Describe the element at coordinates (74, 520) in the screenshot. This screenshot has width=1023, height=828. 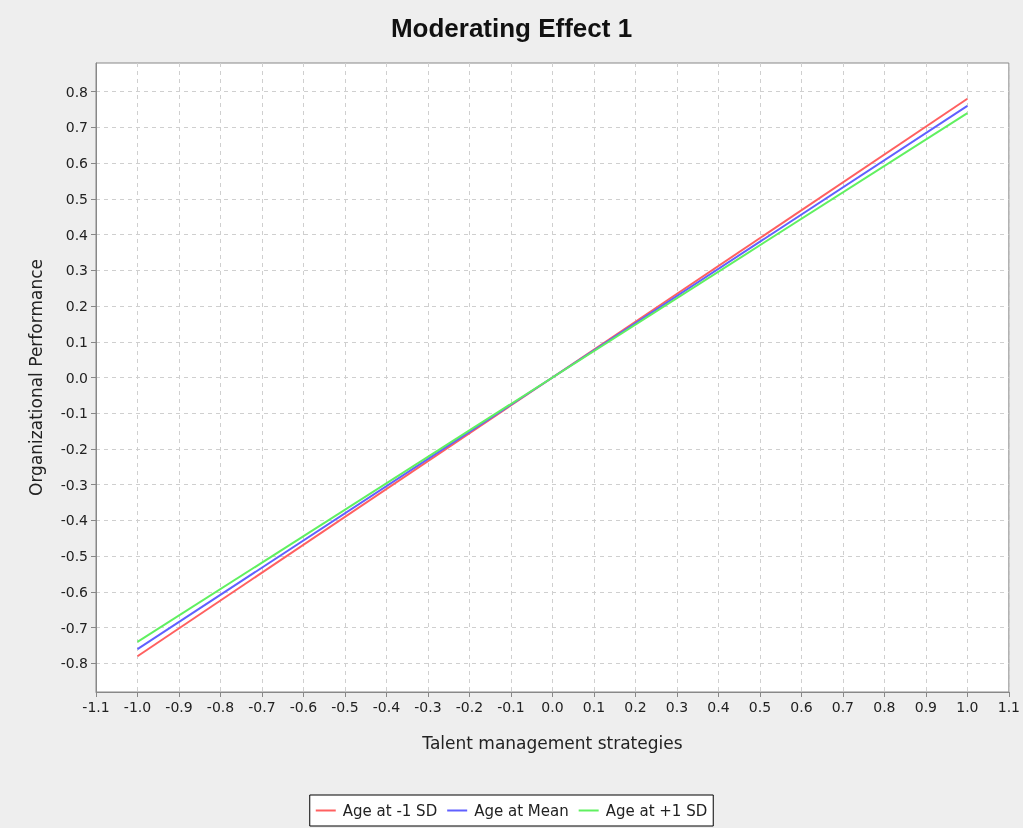
I see `y-tick-label: -0.4` at that location.